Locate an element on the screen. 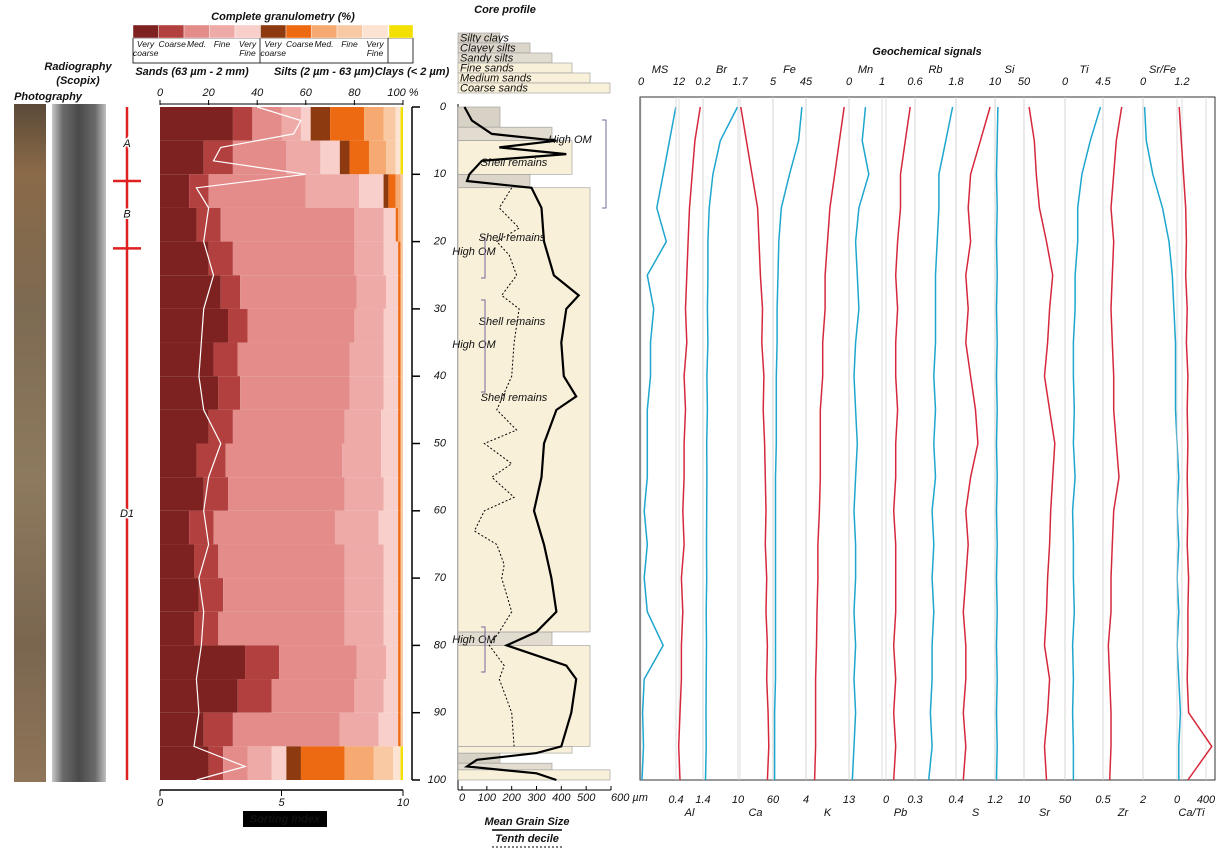 The width and height of the screenshot is (1221, 850). x-tick-label: 0.2 is located at coordinates (702, 82).